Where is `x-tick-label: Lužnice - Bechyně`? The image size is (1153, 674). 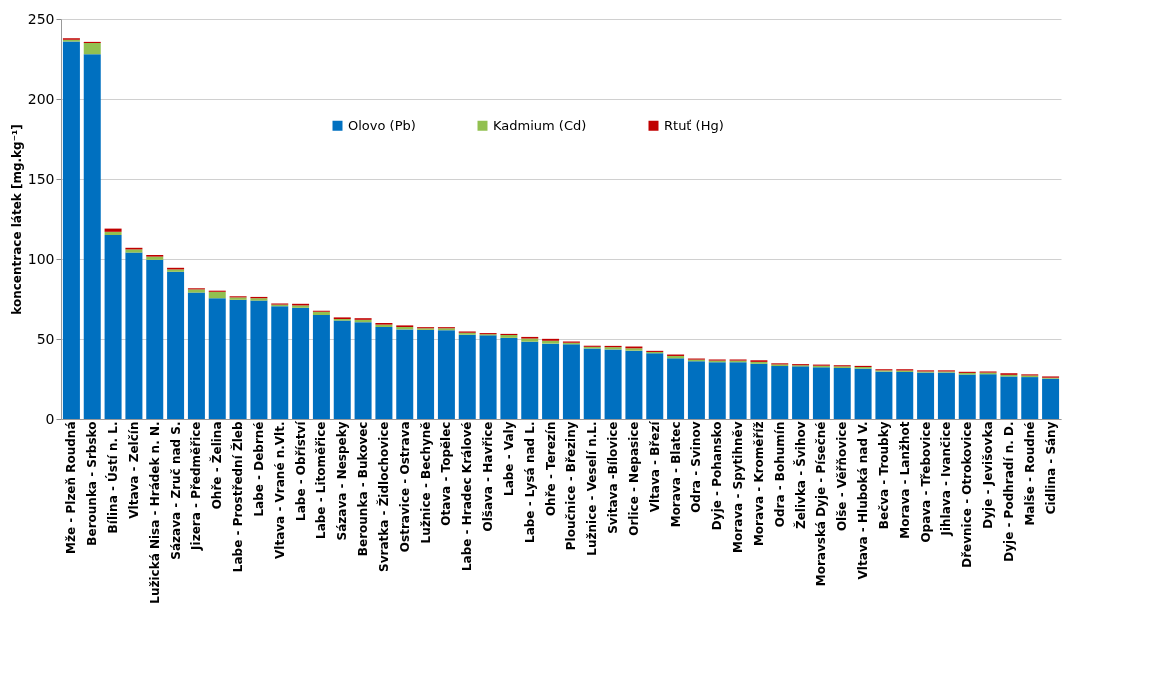 x-tick-label: Lužnice - Bechyně is located at coordinates (425, 482).